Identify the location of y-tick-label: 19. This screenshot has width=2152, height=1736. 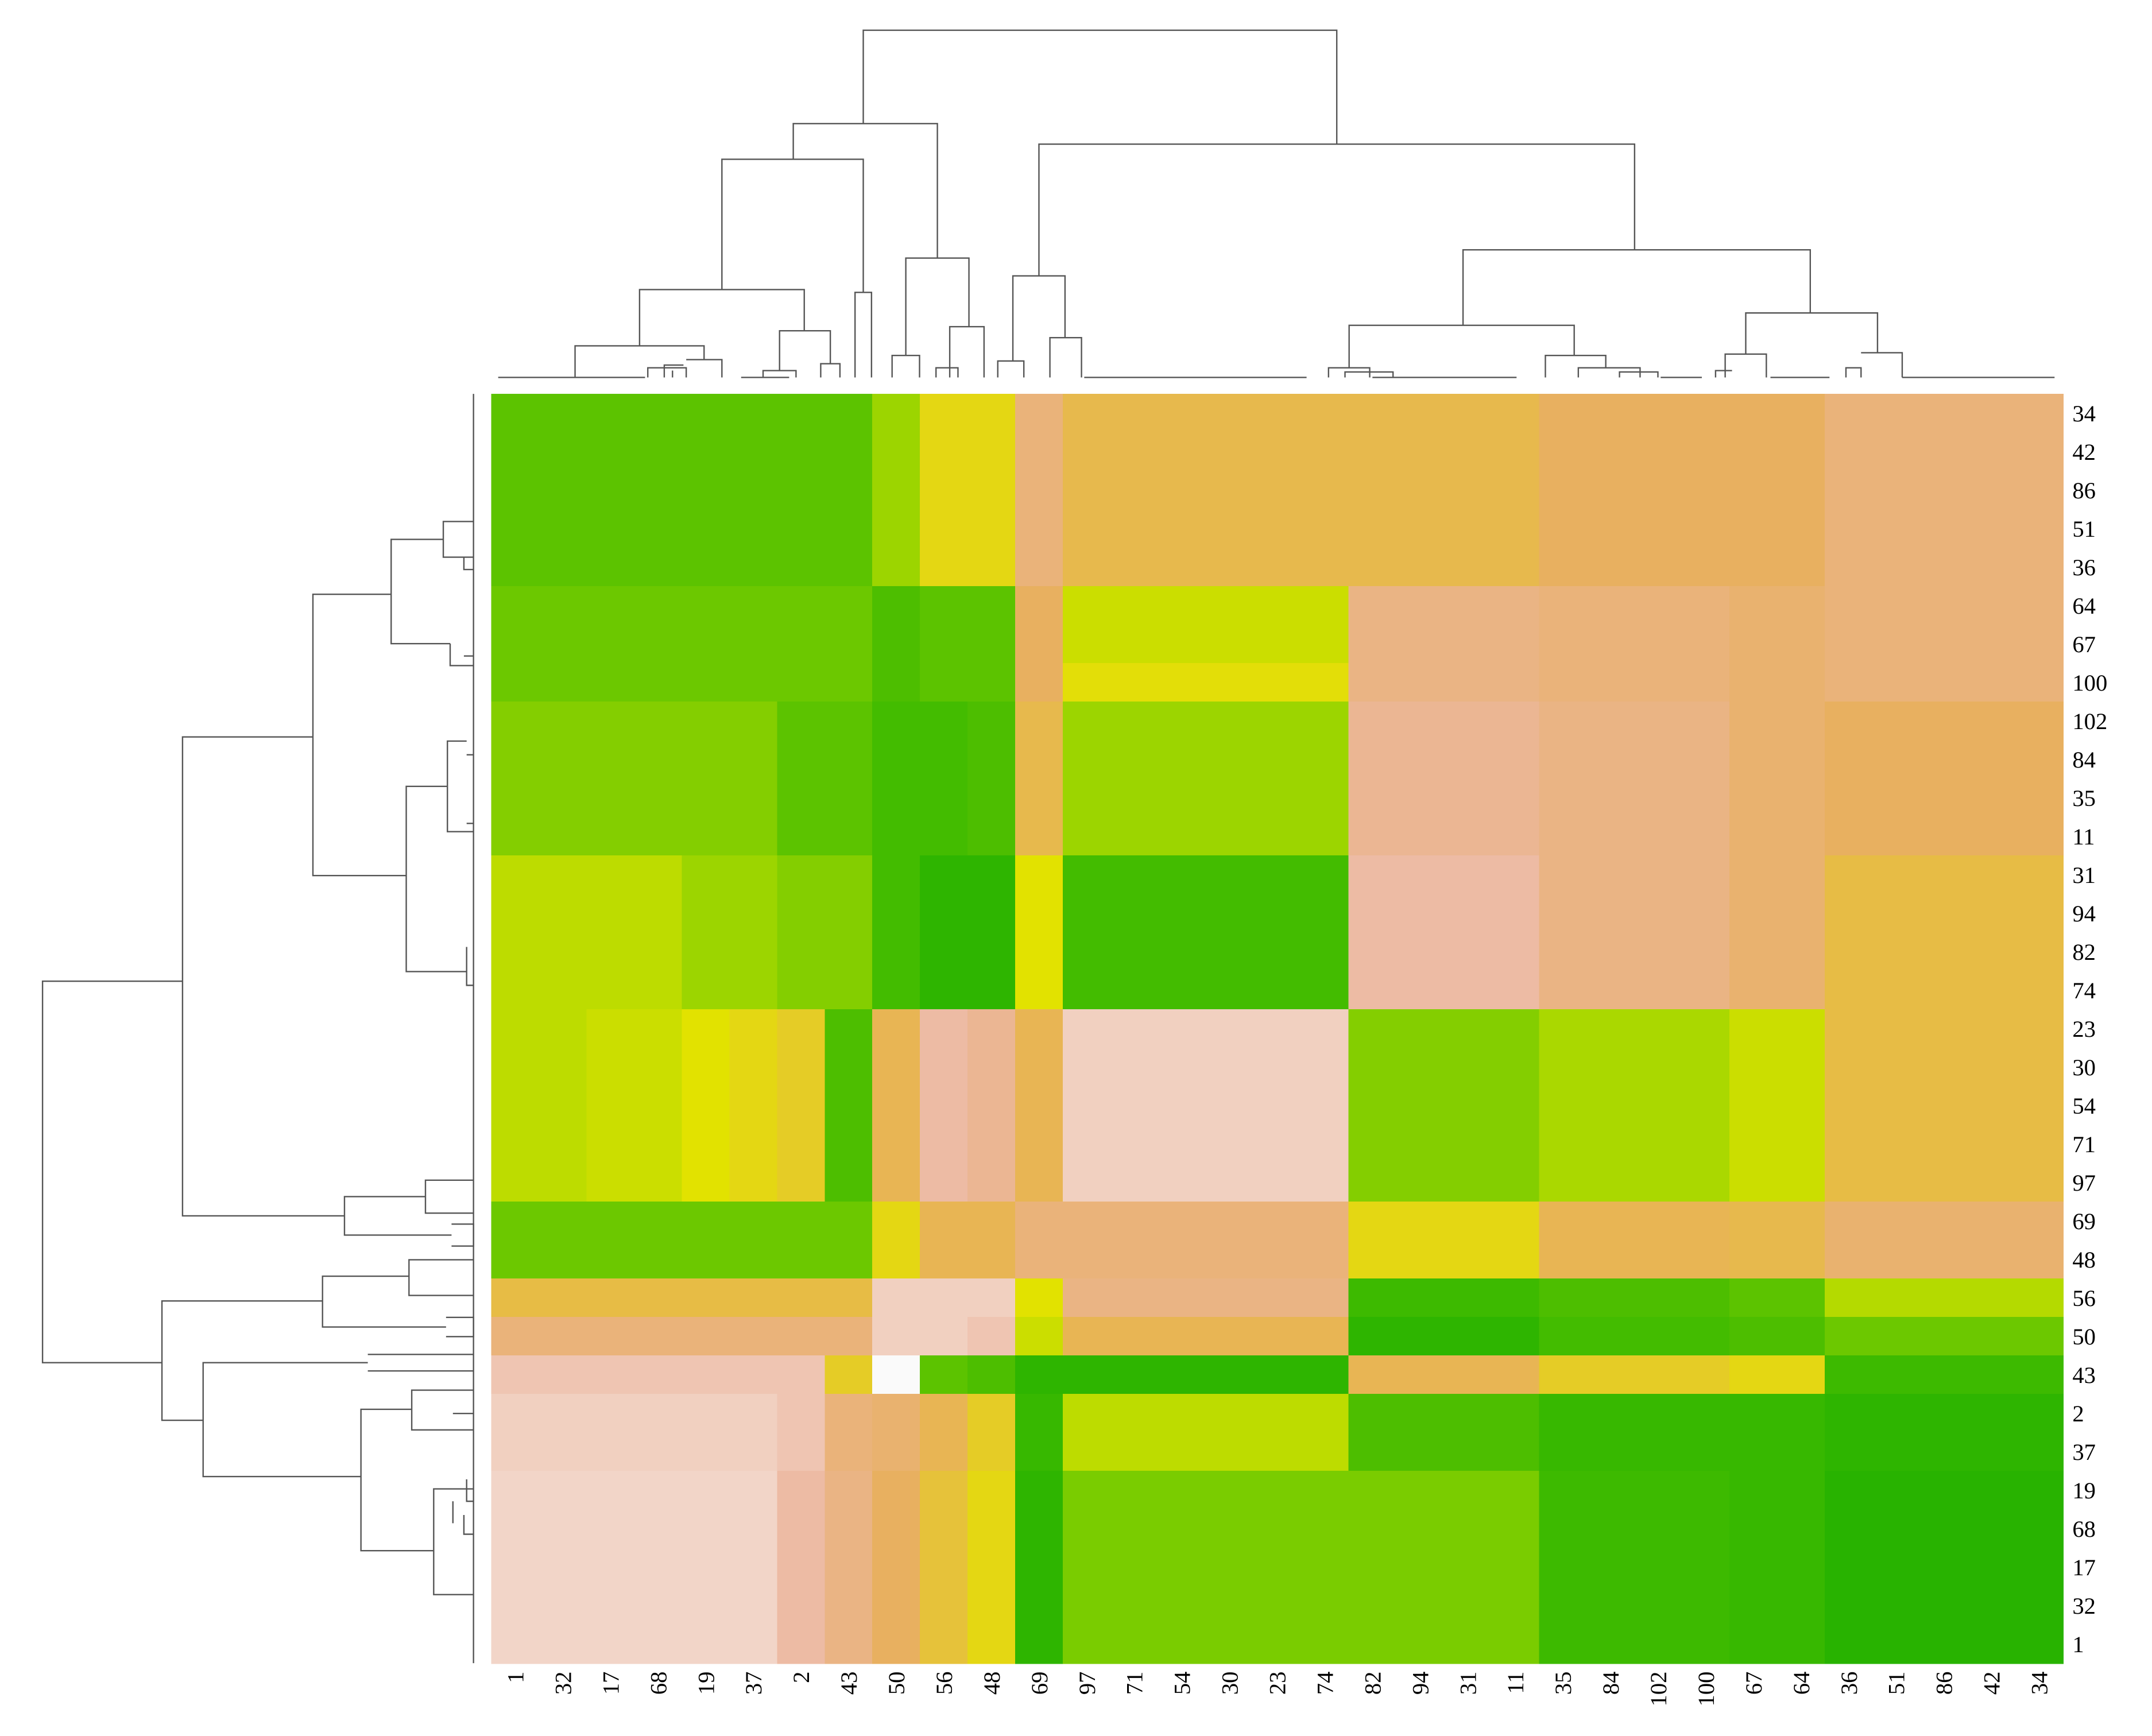
(2084, 1491).